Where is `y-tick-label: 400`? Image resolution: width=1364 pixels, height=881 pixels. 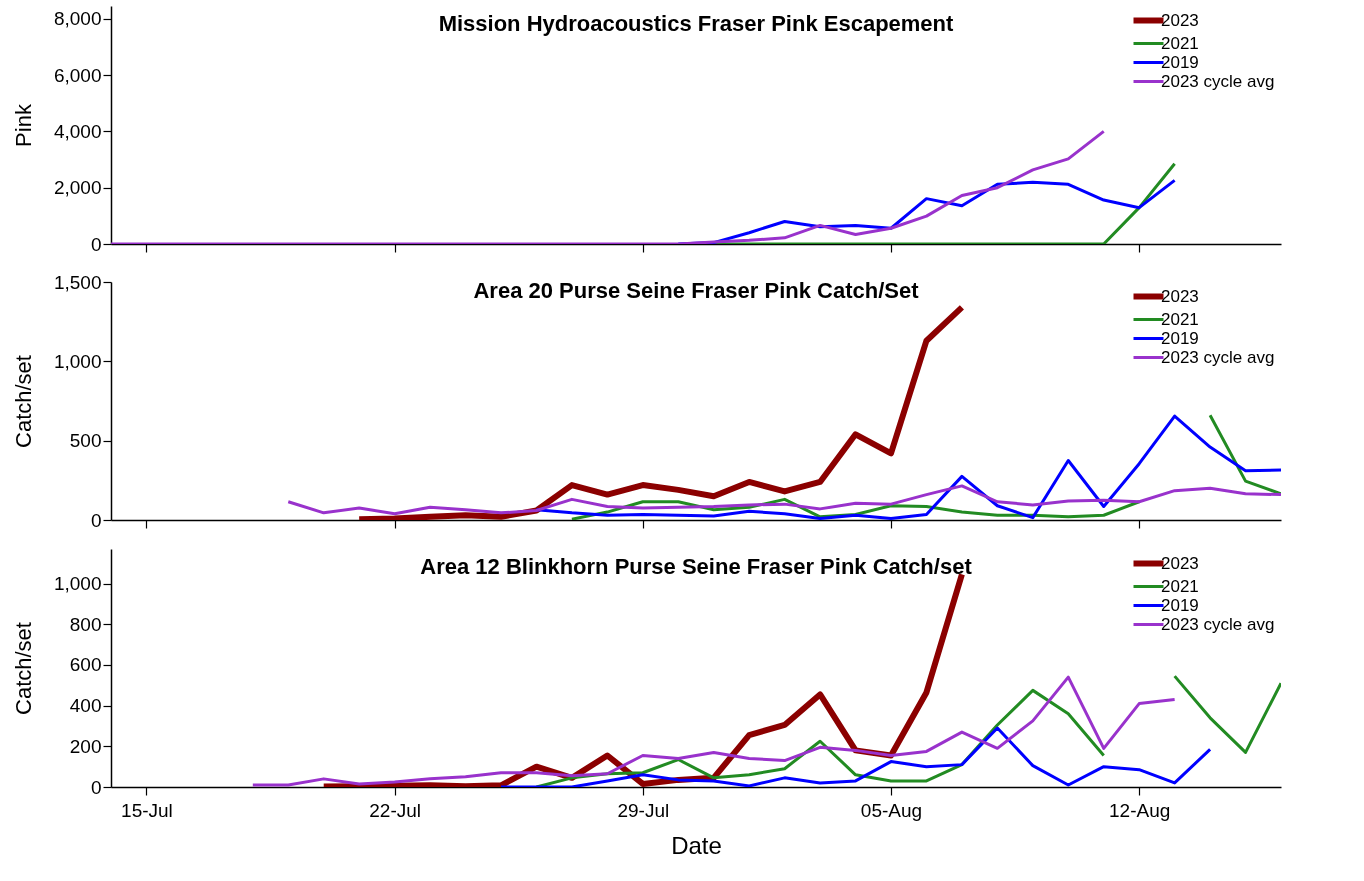 y-tick-label: 400 is located at coordinates (85, 706).